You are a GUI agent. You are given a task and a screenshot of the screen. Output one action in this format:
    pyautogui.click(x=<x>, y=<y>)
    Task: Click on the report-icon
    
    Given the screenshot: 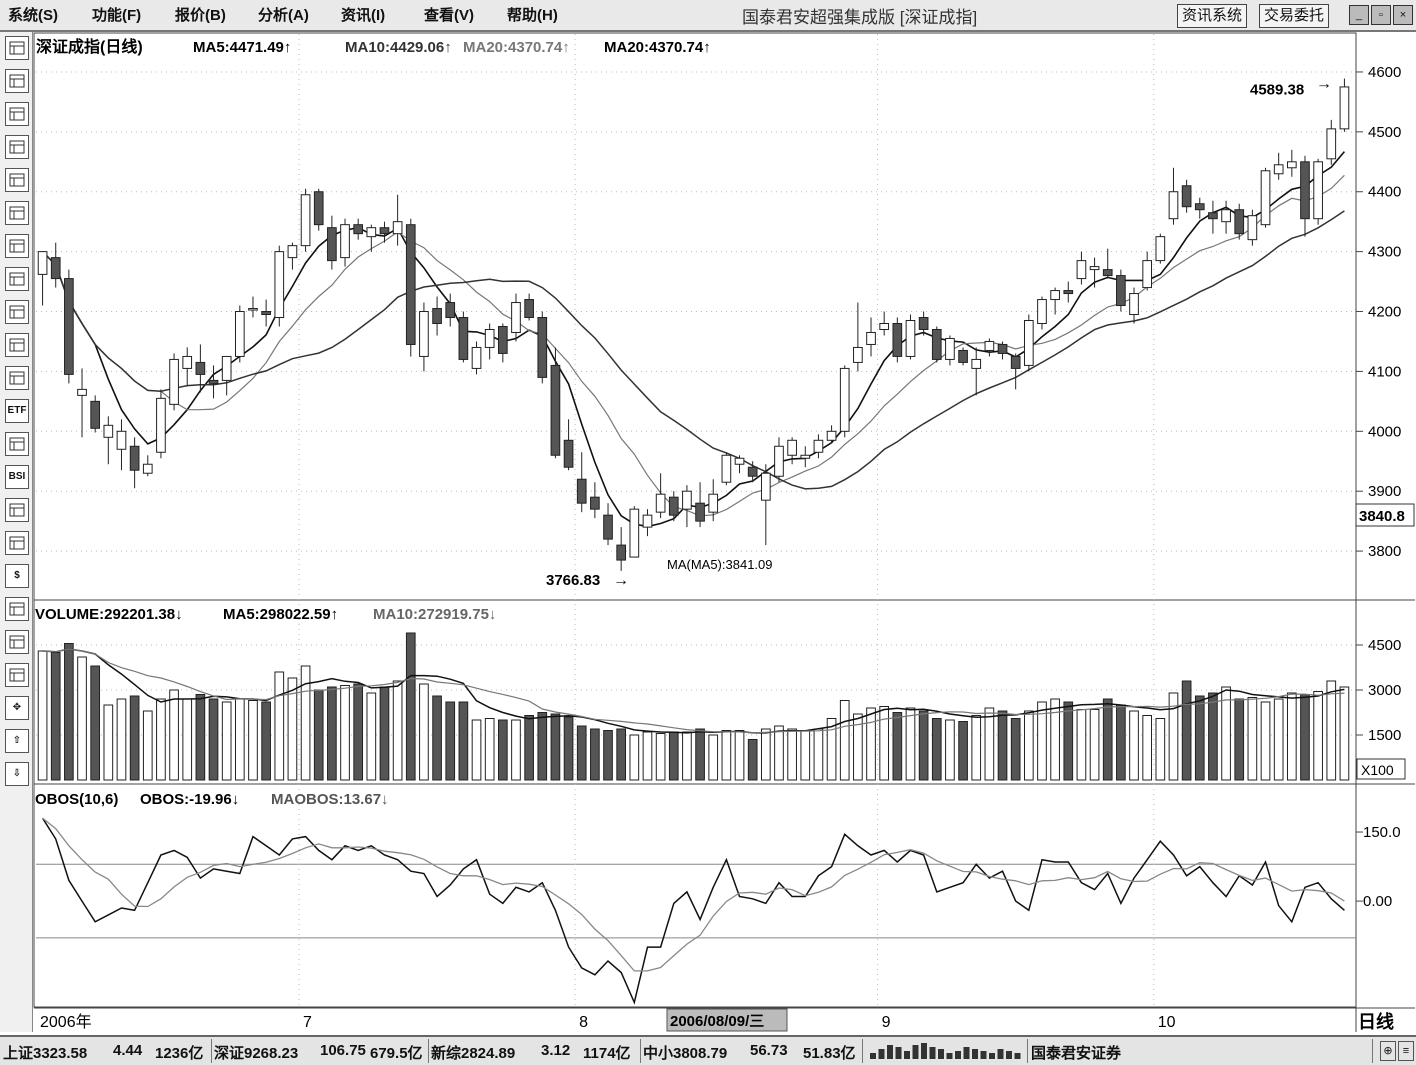 What is the action you would take?
    pyautogui.click(x=17, y=213)
    